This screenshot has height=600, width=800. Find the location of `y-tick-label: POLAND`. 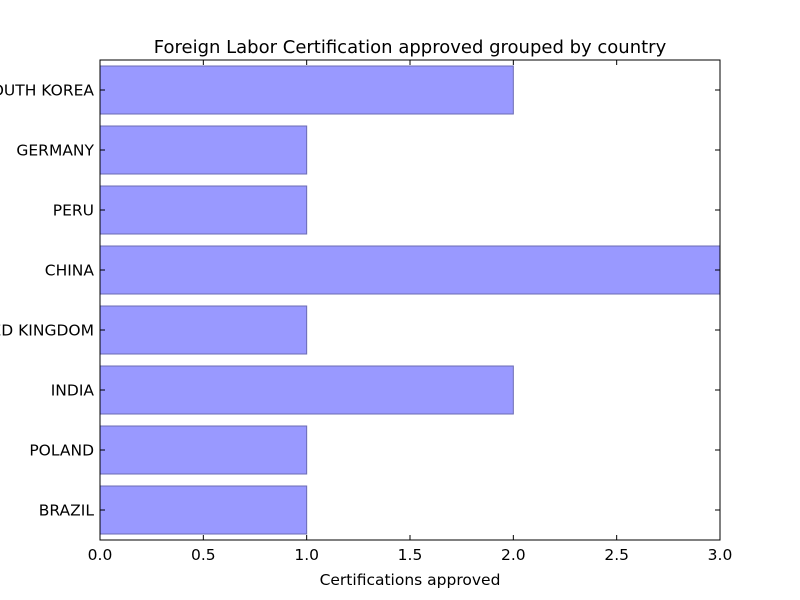

y-tick-label: POLAND is located at coordinates (61, 451).